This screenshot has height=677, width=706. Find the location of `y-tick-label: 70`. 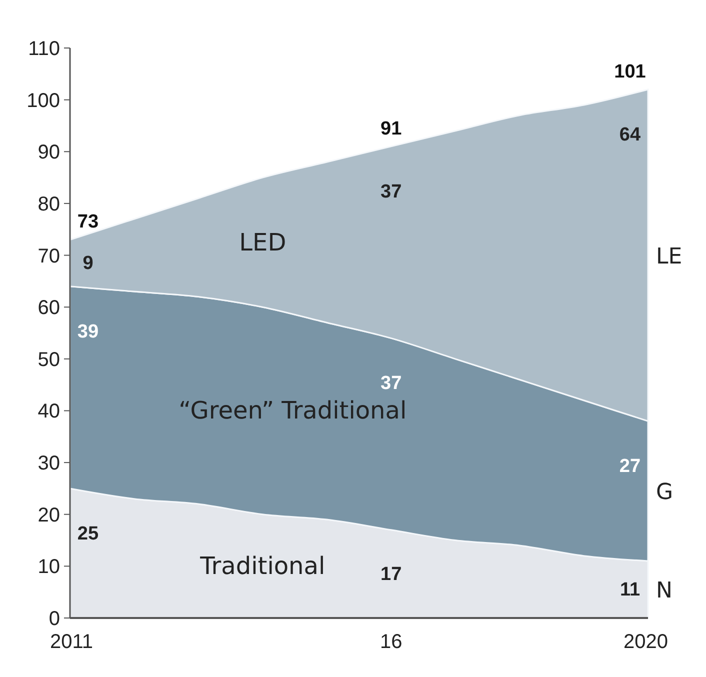

y-tick-label: 70 is located at coordinates (49, 256).